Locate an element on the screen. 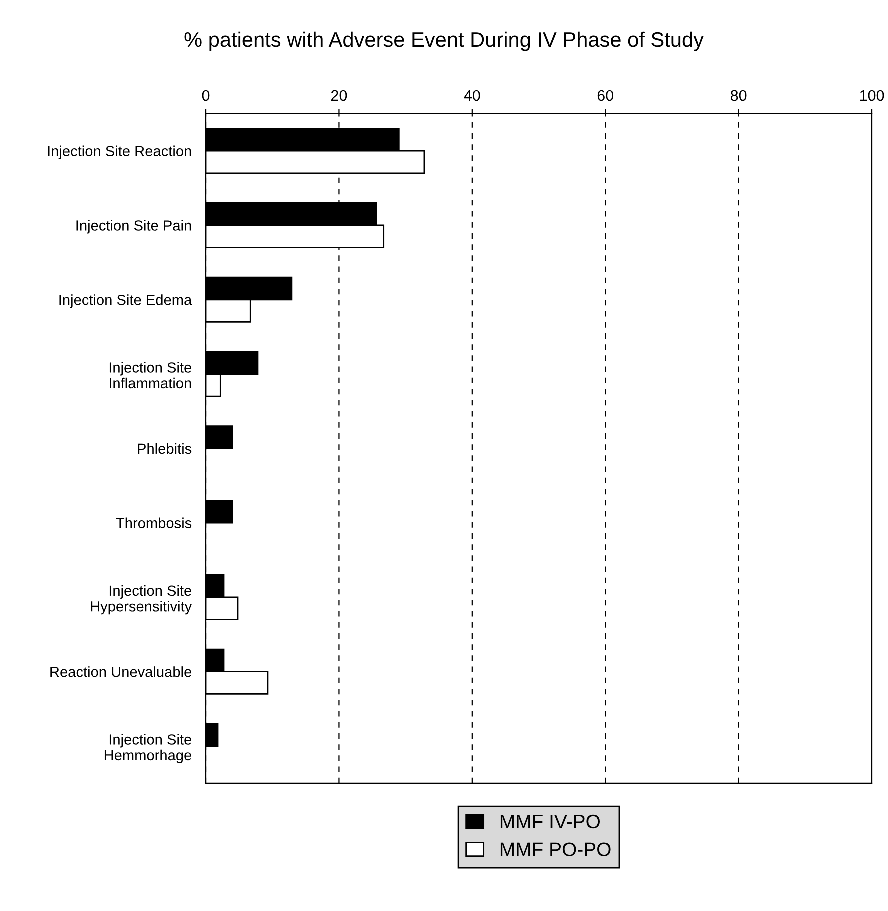 The image size is (888, 911). x-tick-label: 20 is located at coordinates (339, 96).